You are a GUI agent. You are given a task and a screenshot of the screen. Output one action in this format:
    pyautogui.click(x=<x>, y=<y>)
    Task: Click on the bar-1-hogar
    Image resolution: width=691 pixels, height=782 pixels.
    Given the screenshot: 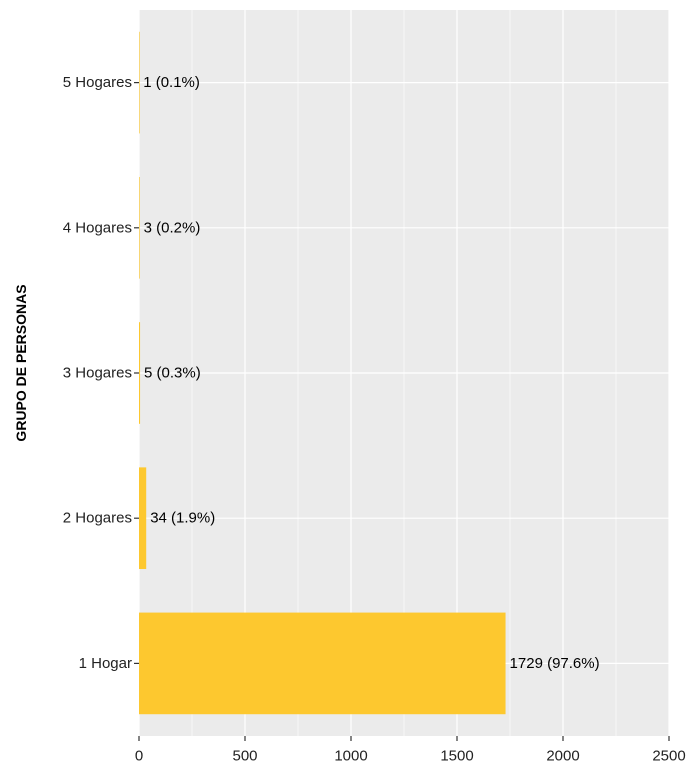 What is the action you would take?
    pyautogui.click(x=322, y=663)
    